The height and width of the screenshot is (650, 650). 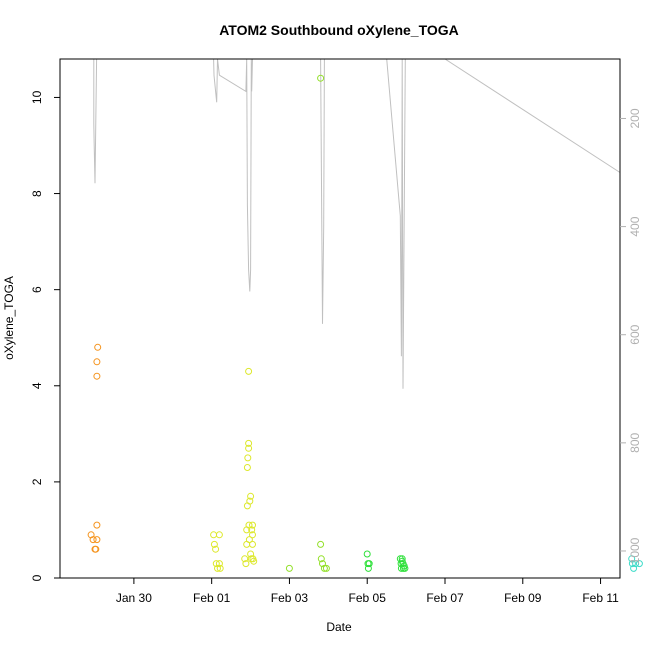 I want to click on y-tick-label: 6, so click(x=37, y=289).